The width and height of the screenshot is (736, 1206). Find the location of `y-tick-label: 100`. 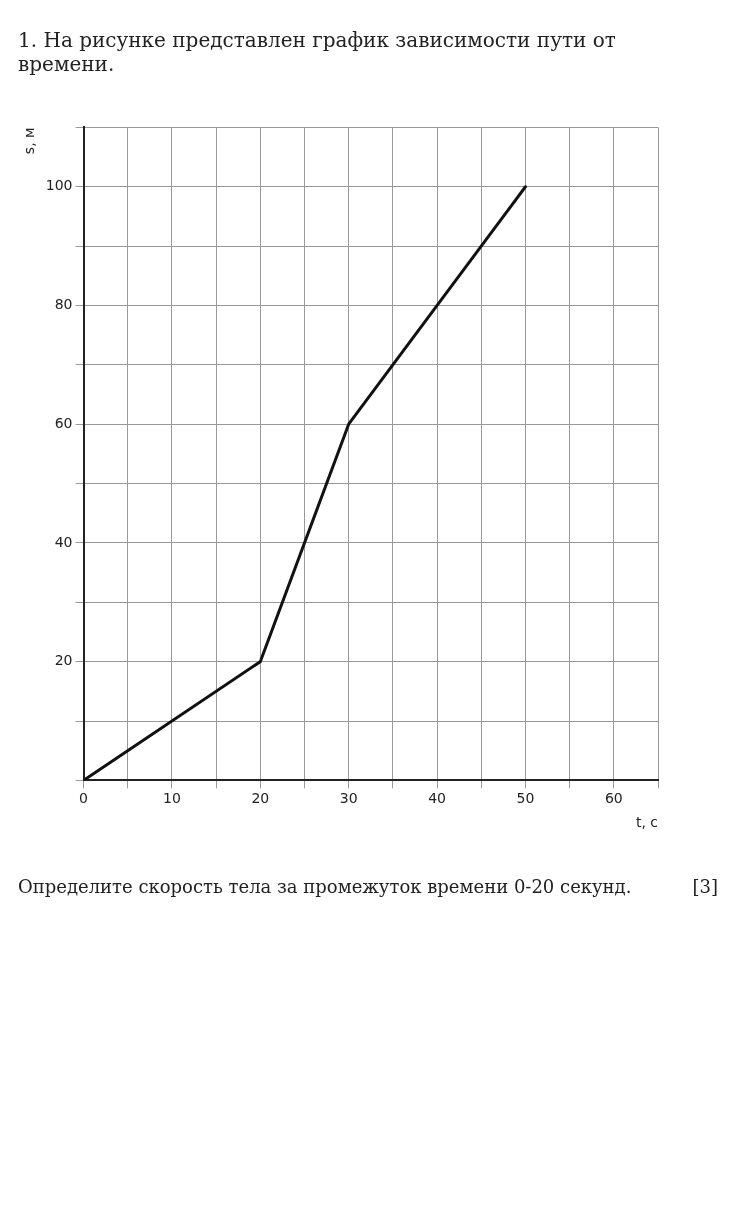

y-tick-label: 100 is located at coordinates (59, 185).